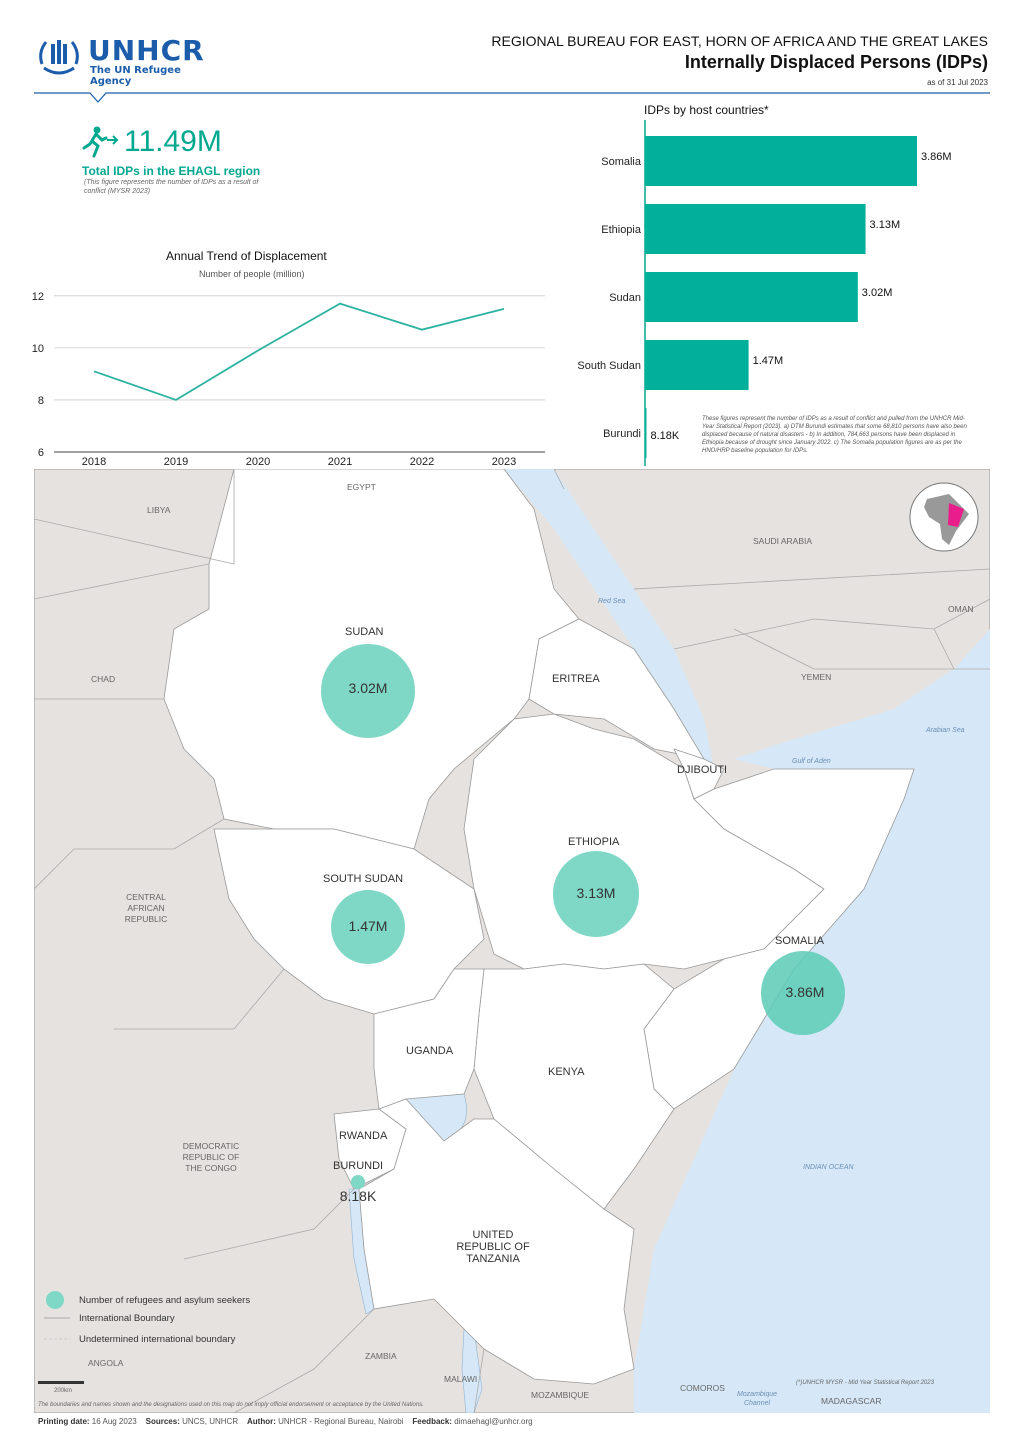  Describe the element at coordinates (609, 619) in the screenshot. I see `red-sea-water` at that location.